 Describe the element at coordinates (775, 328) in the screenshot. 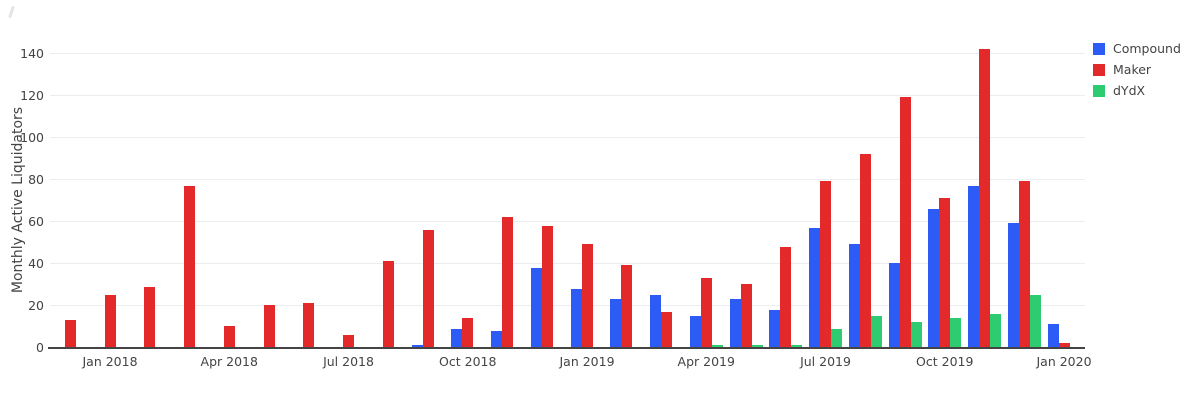

I see `bar-compound-jun-2019` at that location.